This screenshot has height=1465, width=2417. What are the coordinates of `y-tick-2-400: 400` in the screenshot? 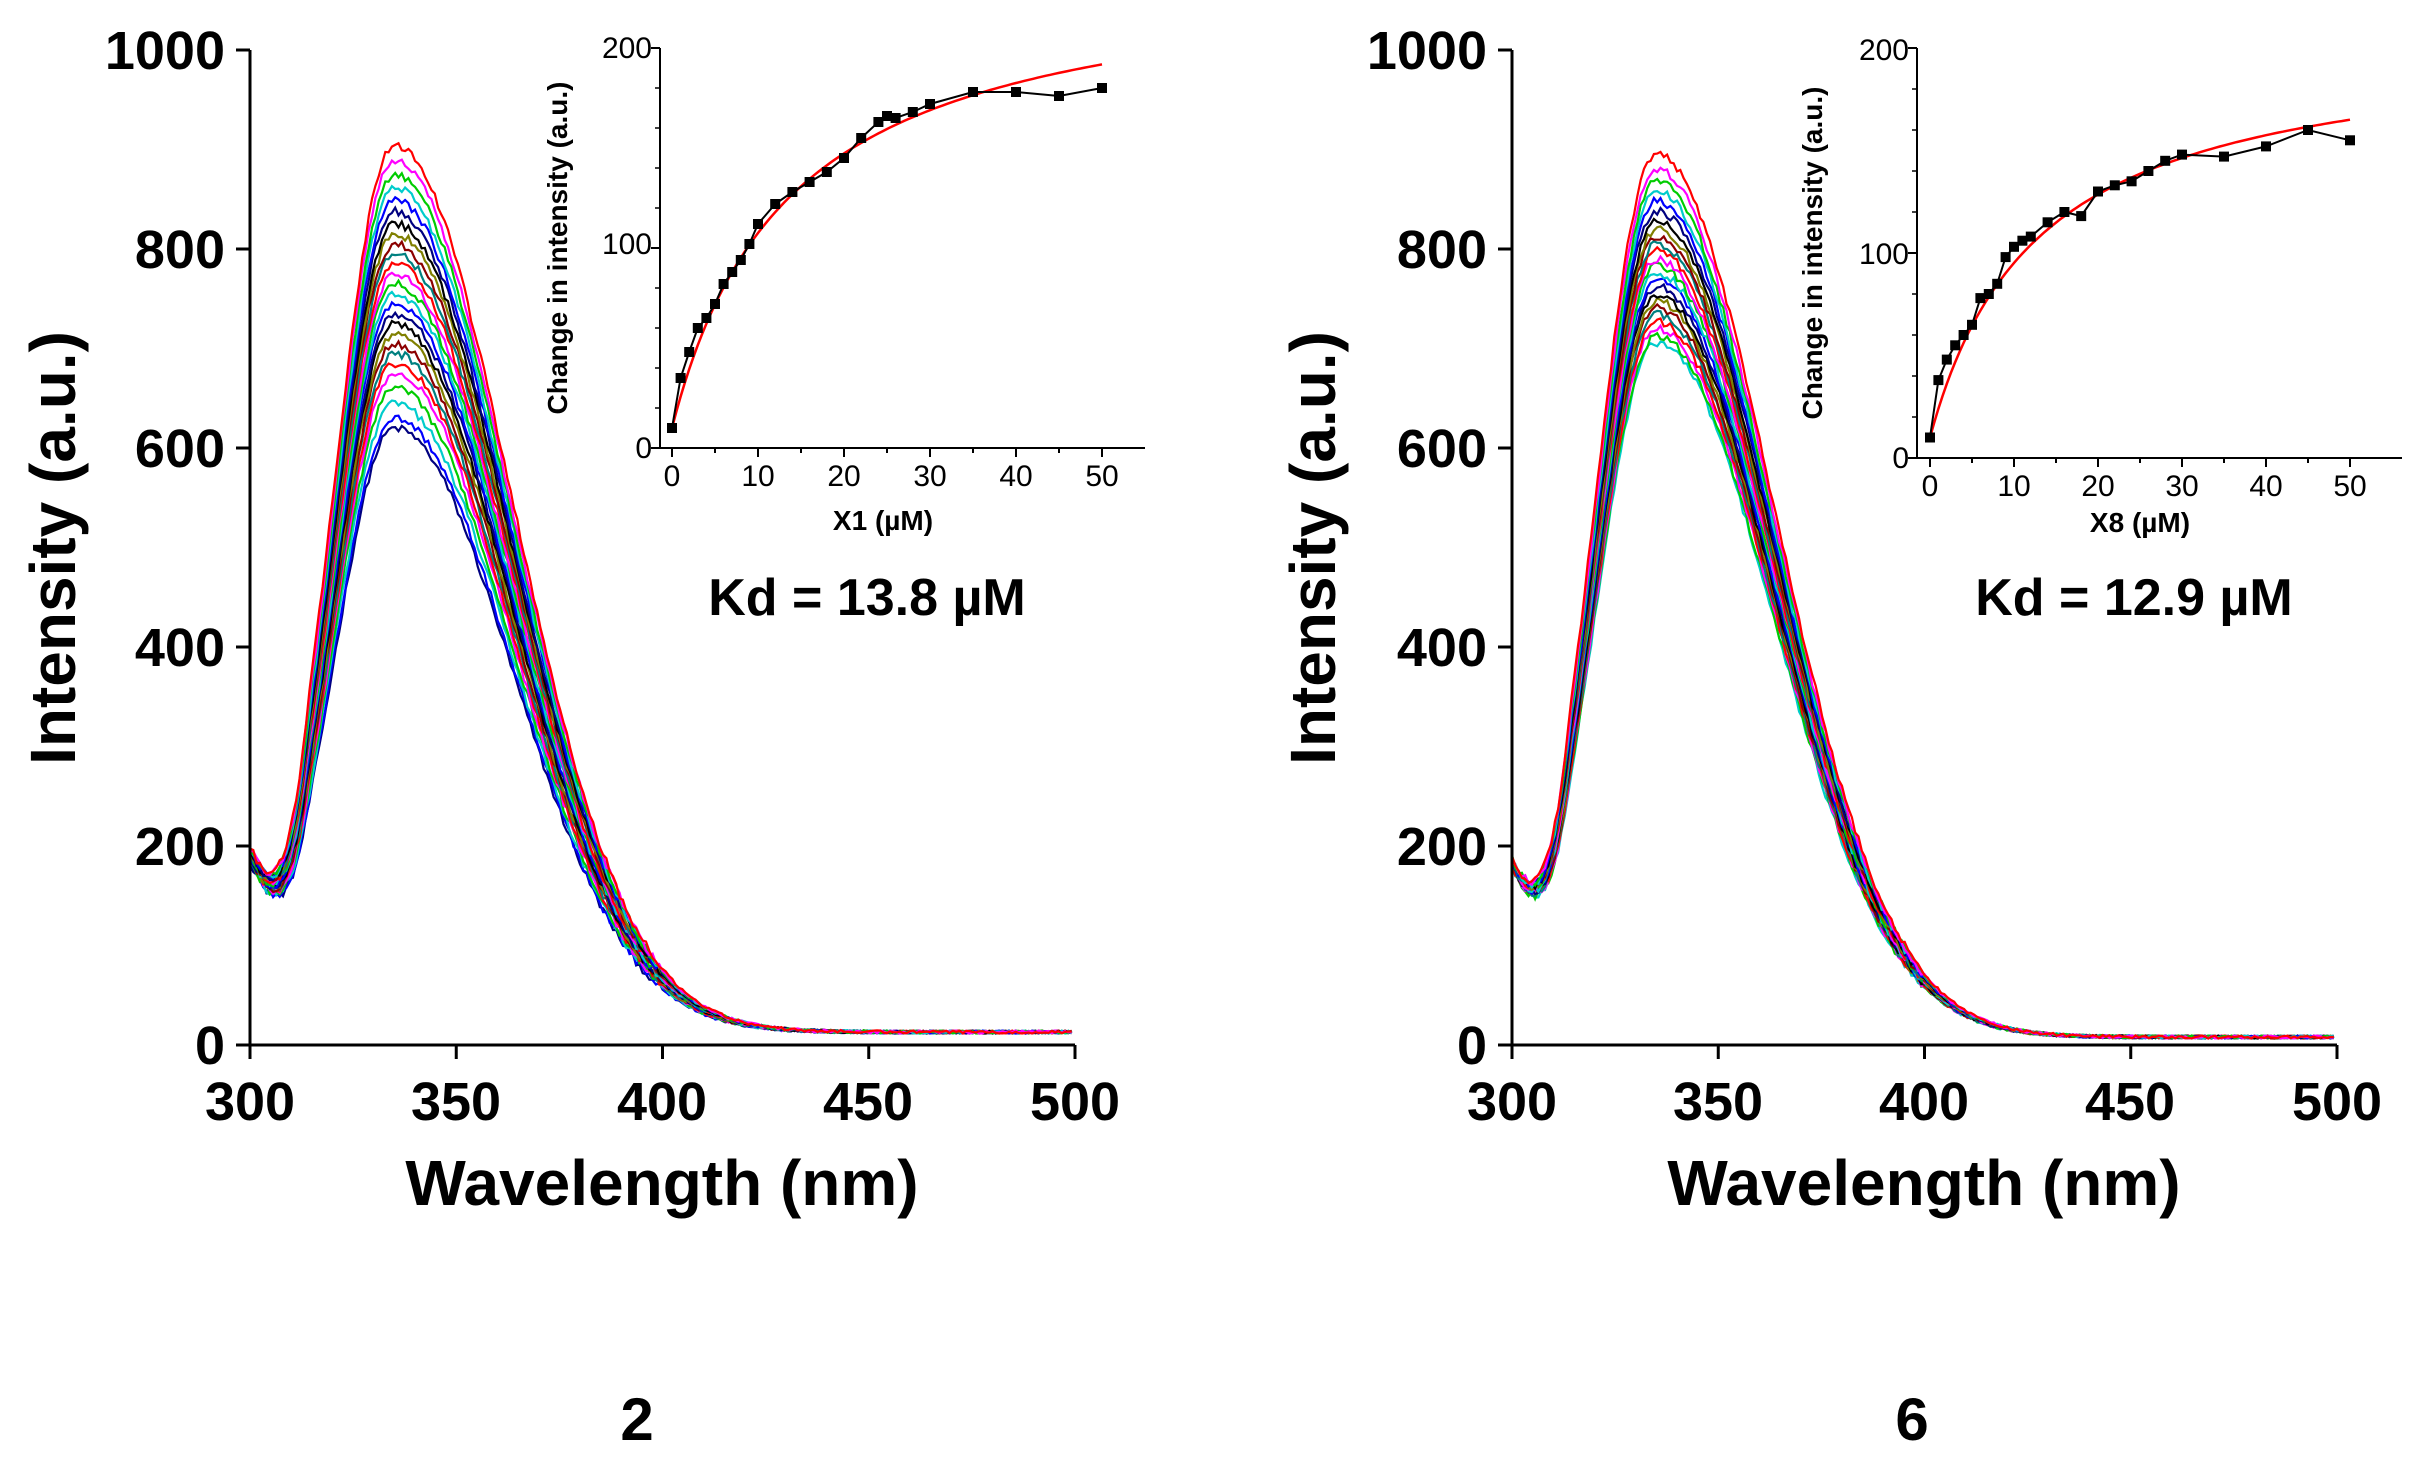 It's located at (180, 648).